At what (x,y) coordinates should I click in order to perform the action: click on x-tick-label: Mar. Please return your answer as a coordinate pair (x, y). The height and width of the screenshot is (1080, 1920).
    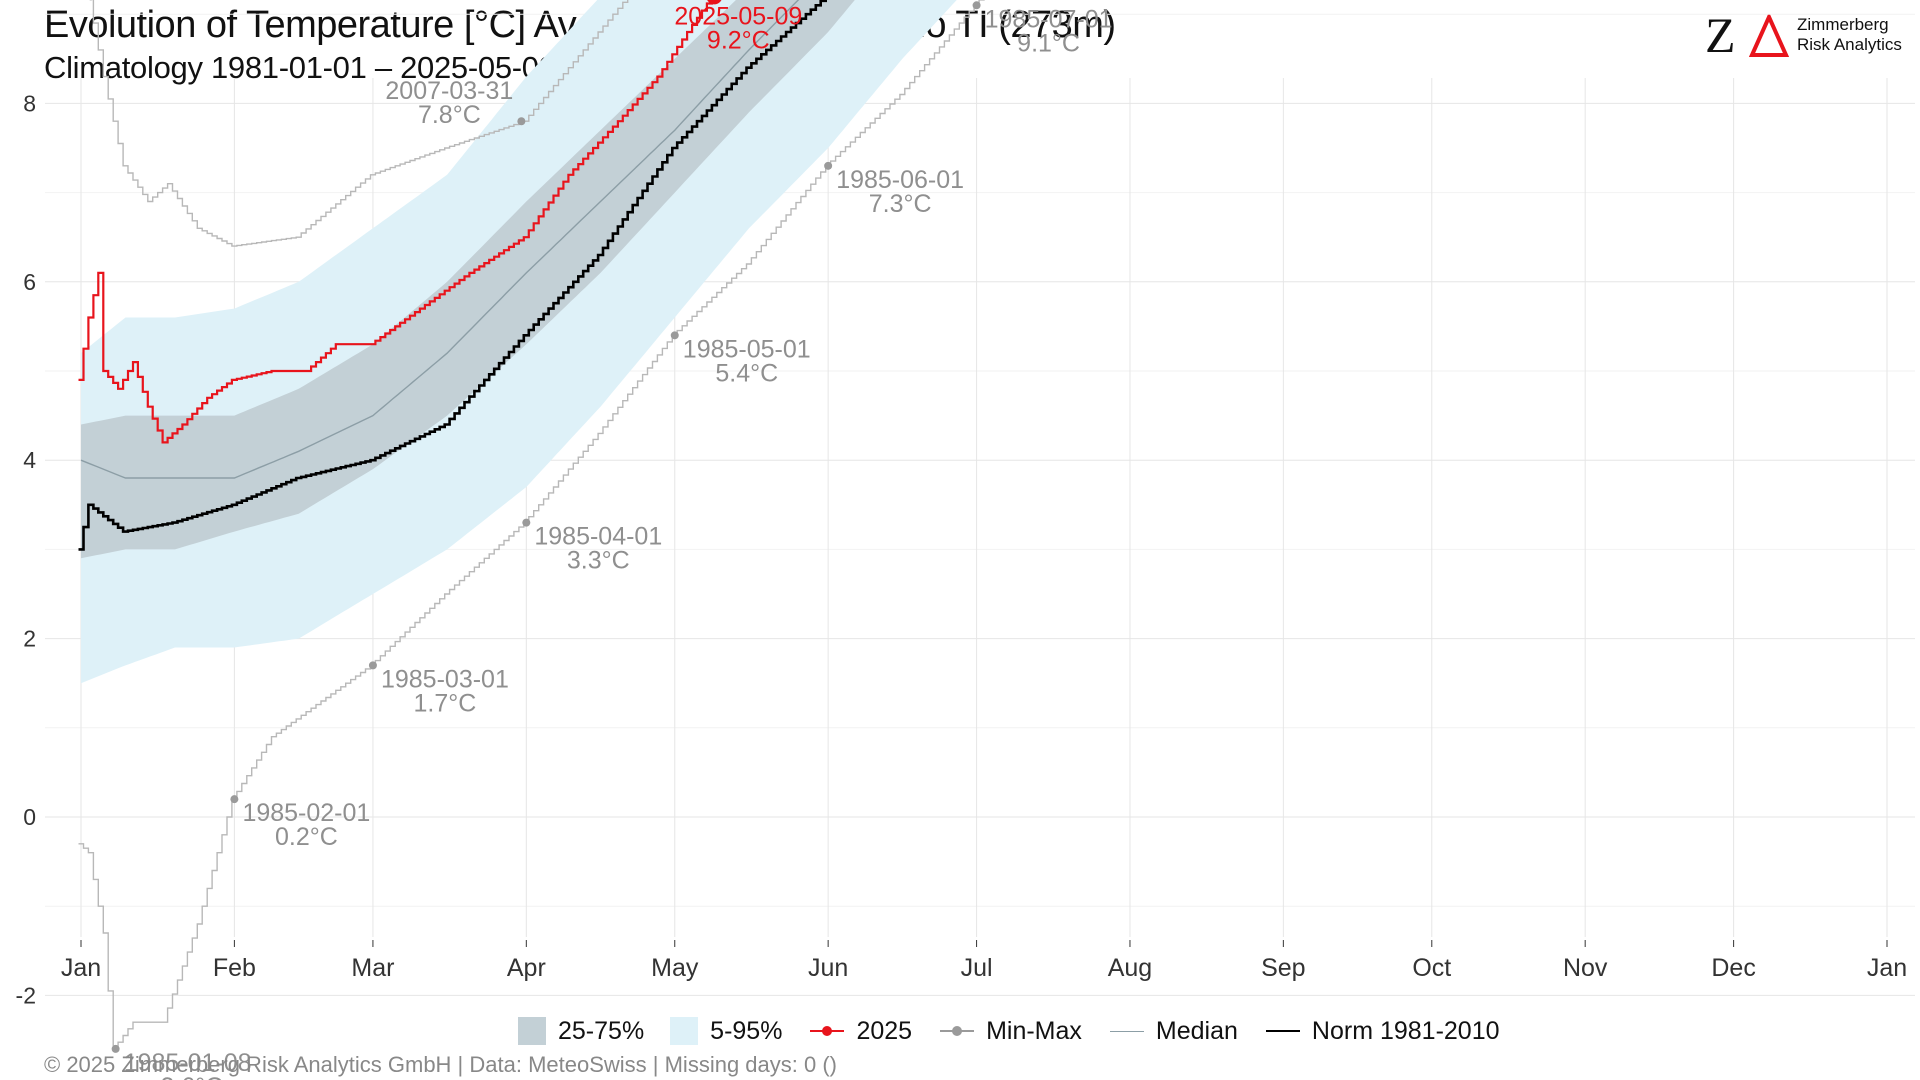
    Looking at the image, I should click on (372, 968).